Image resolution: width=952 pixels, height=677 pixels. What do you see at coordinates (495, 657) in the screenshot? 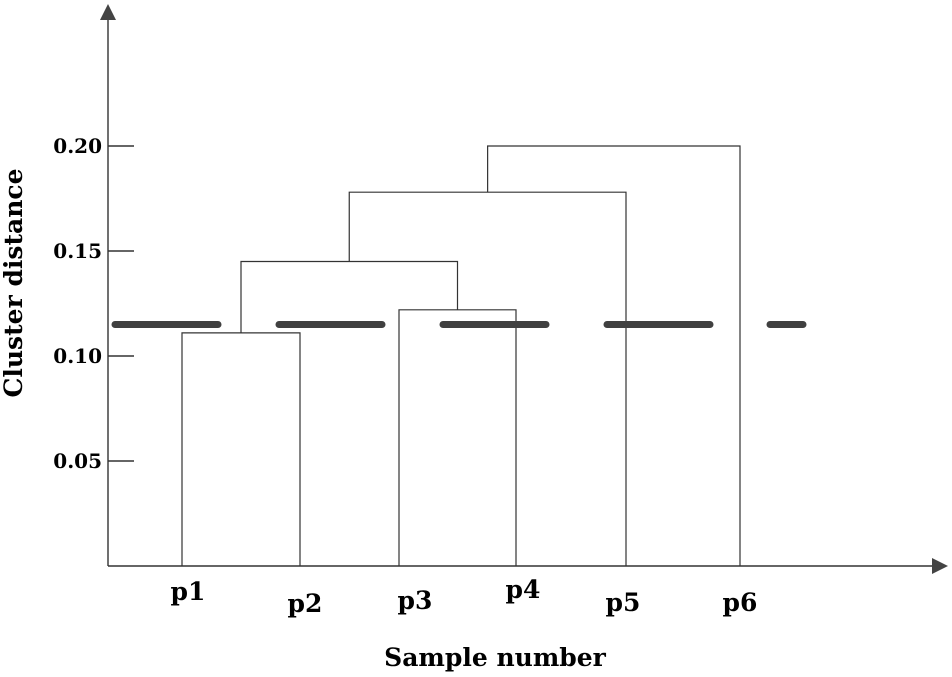
I see `x-axis-title: Sample number` at bounding box center [495, 657].